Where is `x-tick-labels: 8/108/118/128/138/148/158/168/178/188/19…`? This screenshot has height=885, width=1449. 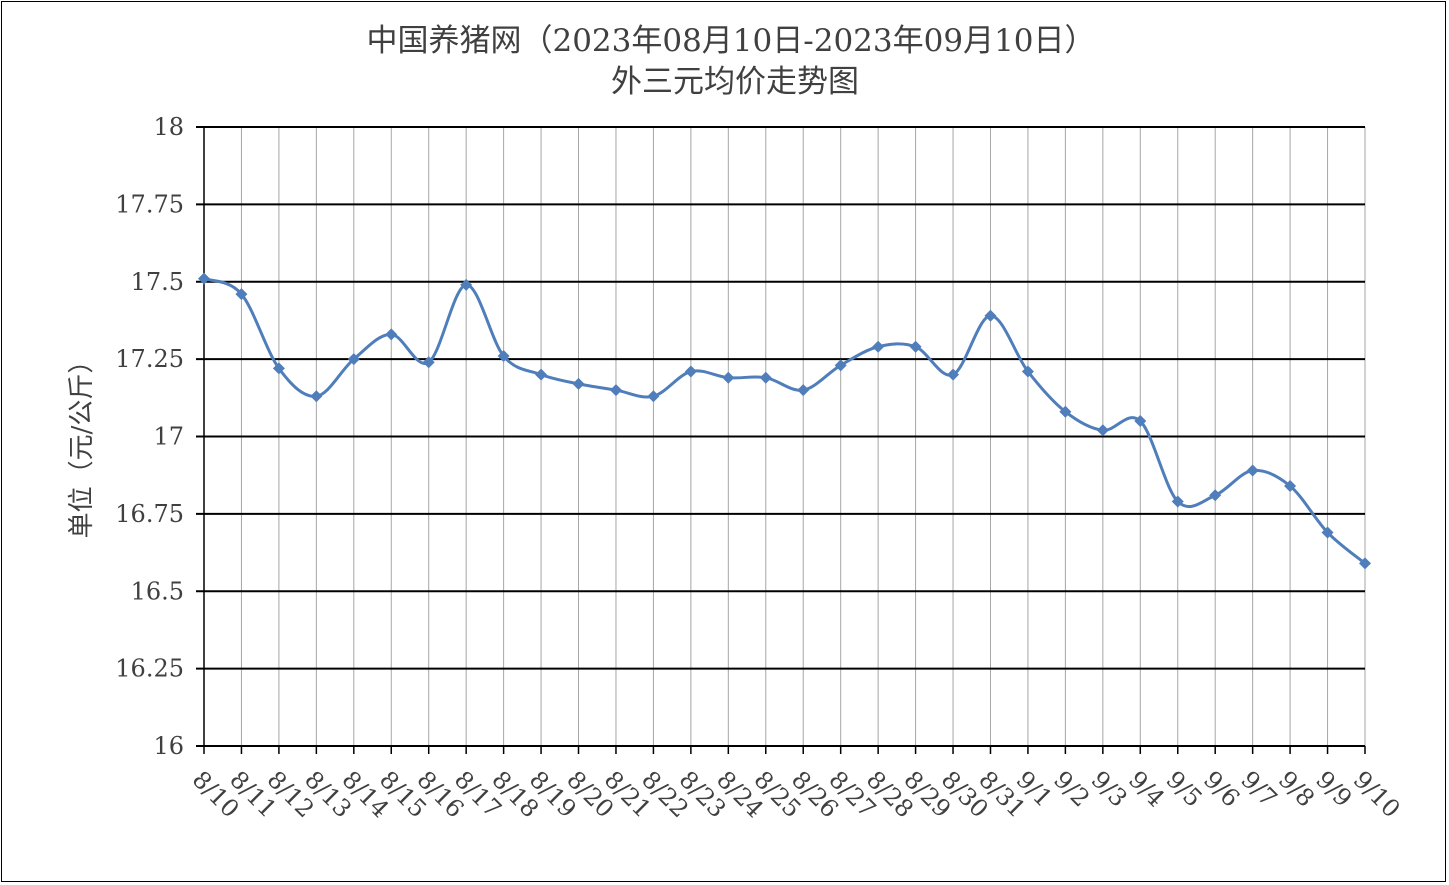 x-tick-labels: 8/108/118/128/138/148/158/168/178/188/19… is located at coordinates (796, 794).